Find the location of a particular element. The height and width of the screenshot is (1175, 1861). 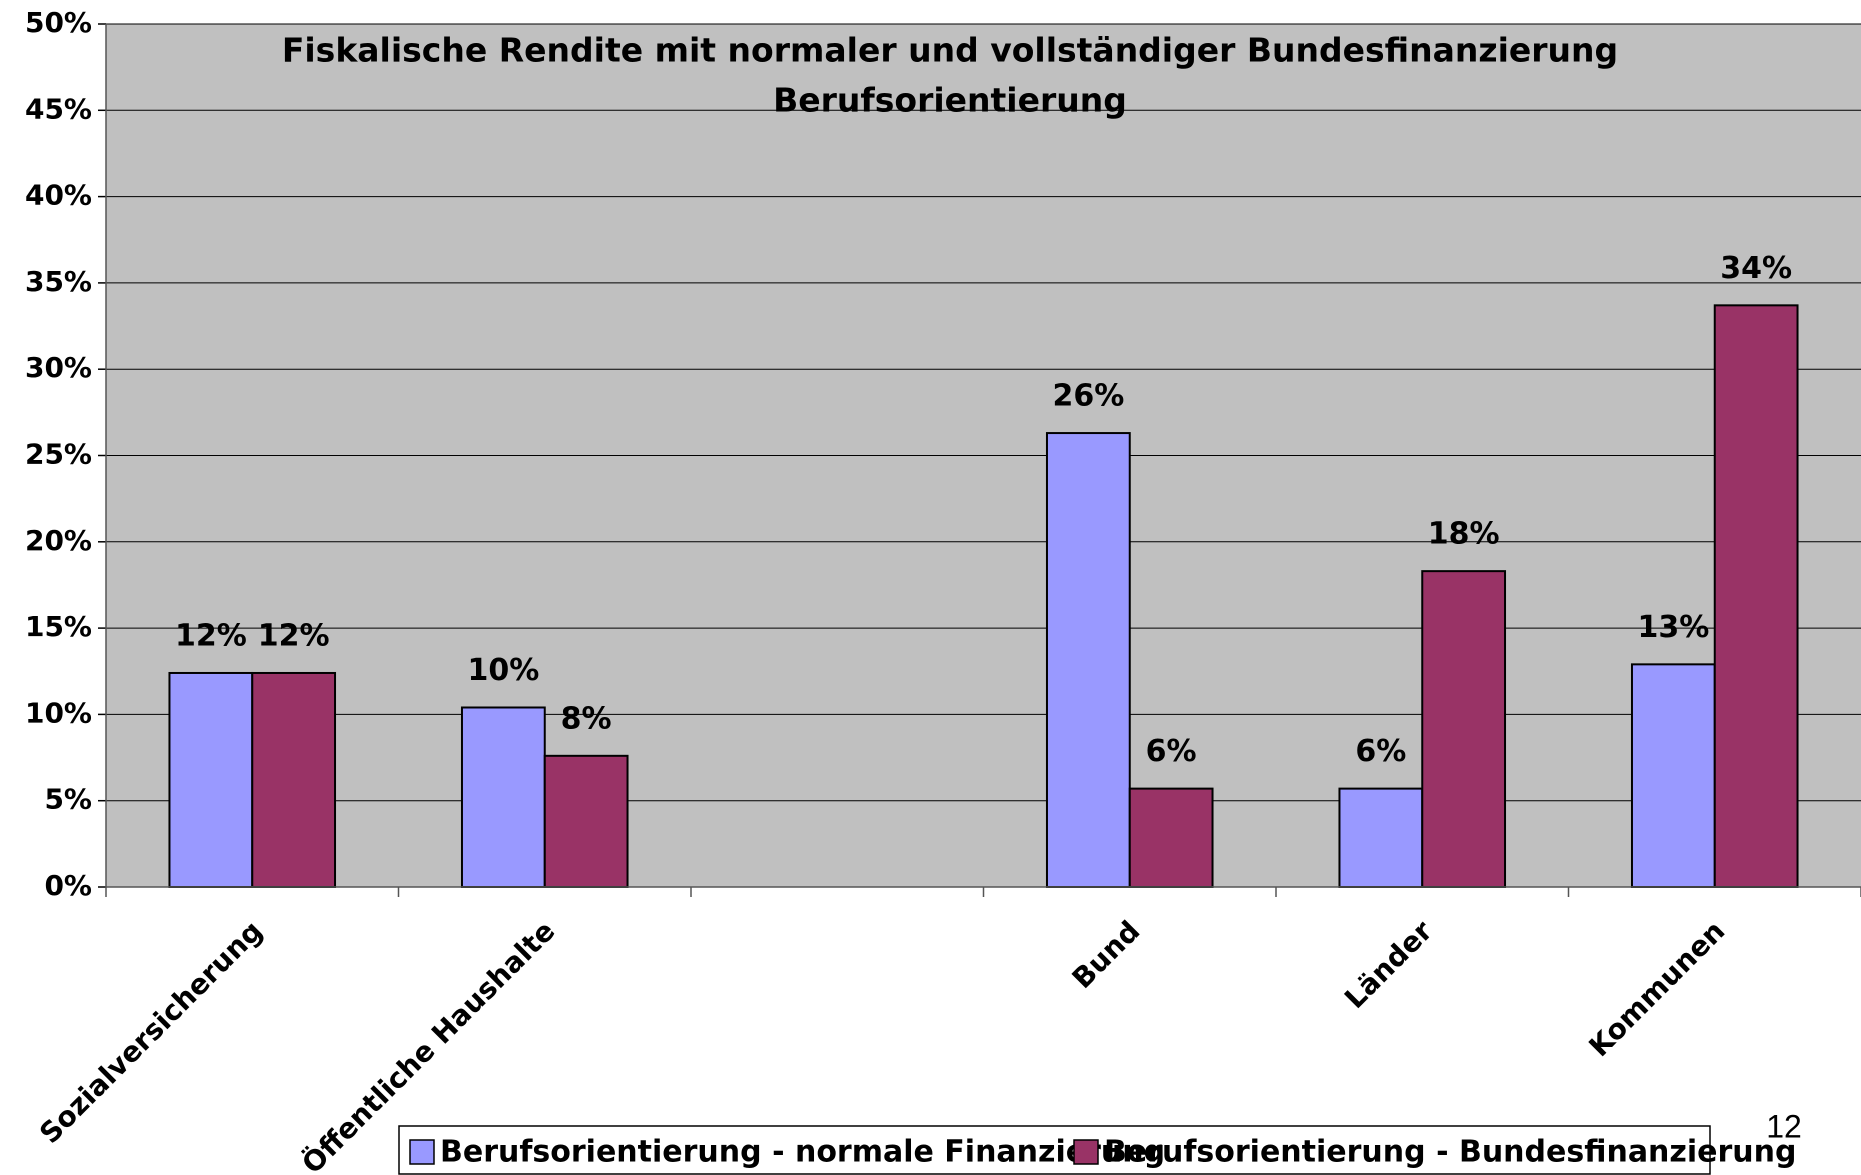

value-label: 8% is located at coordinates (586, 718).